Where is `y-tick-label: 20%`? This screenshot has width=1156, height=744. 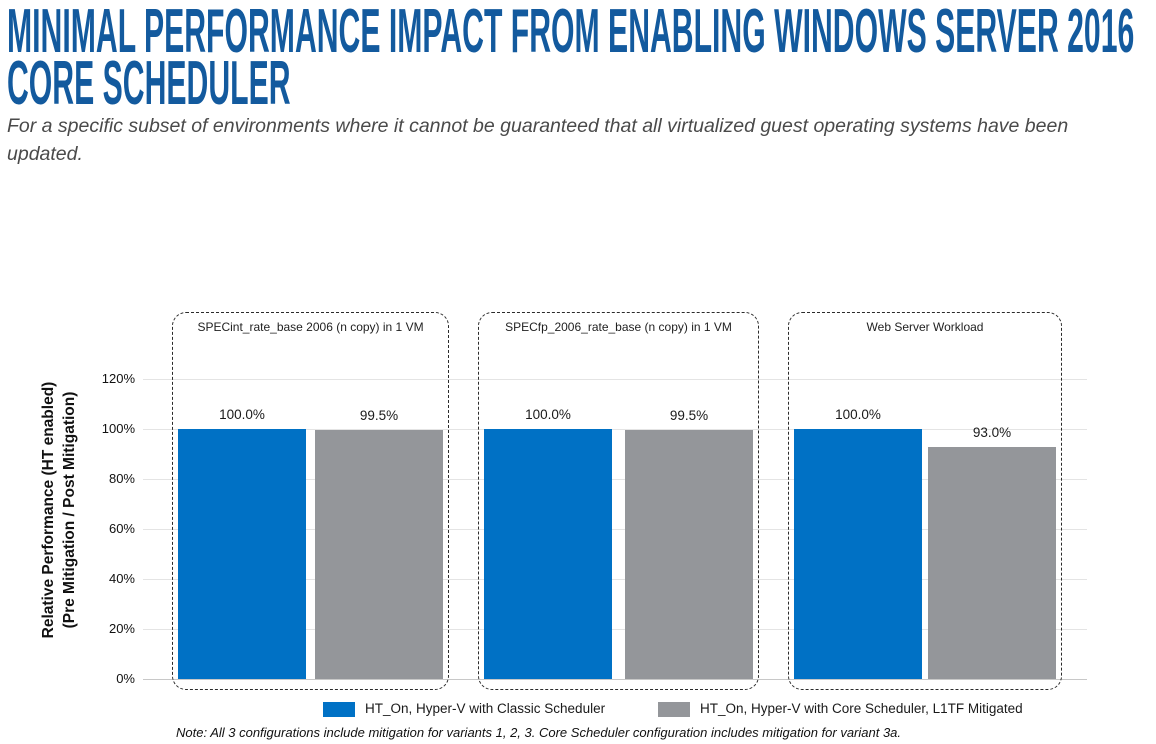 y-tick-label: 20% is located at coordinates (121, 628).